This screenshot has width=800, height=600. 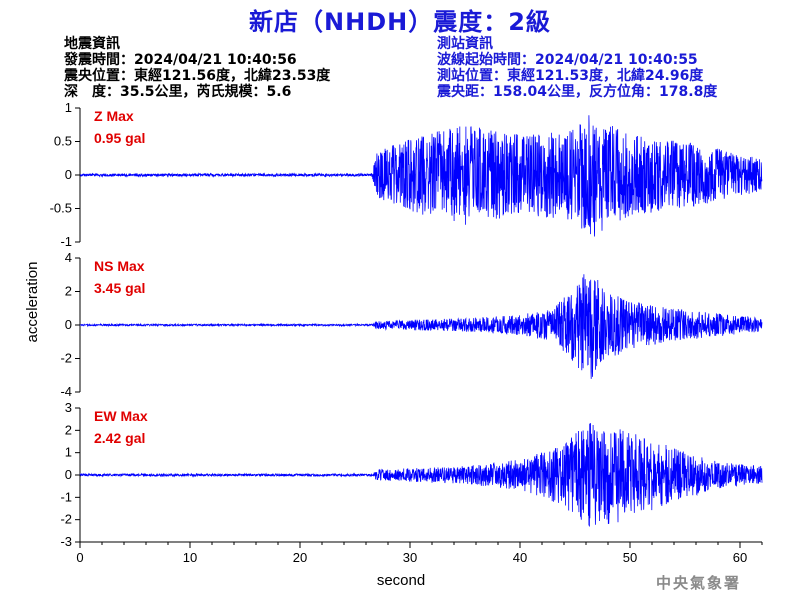 What do you see at coordinates (520, 557) in the screenshot?
I see `x-tick-label: 40` at bounding box center [520, 557].